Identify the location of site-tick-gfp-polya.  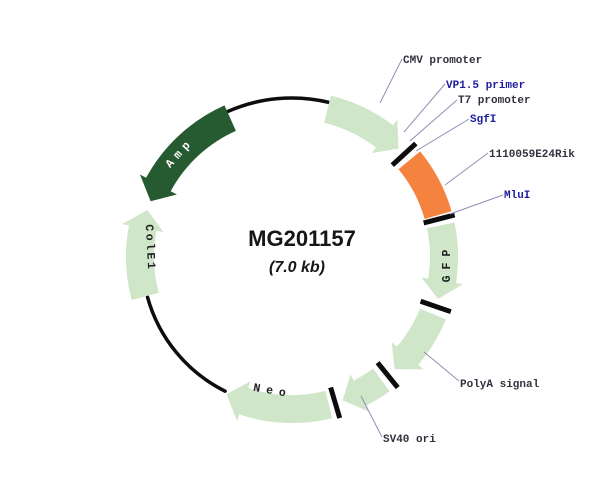
(435, 306).